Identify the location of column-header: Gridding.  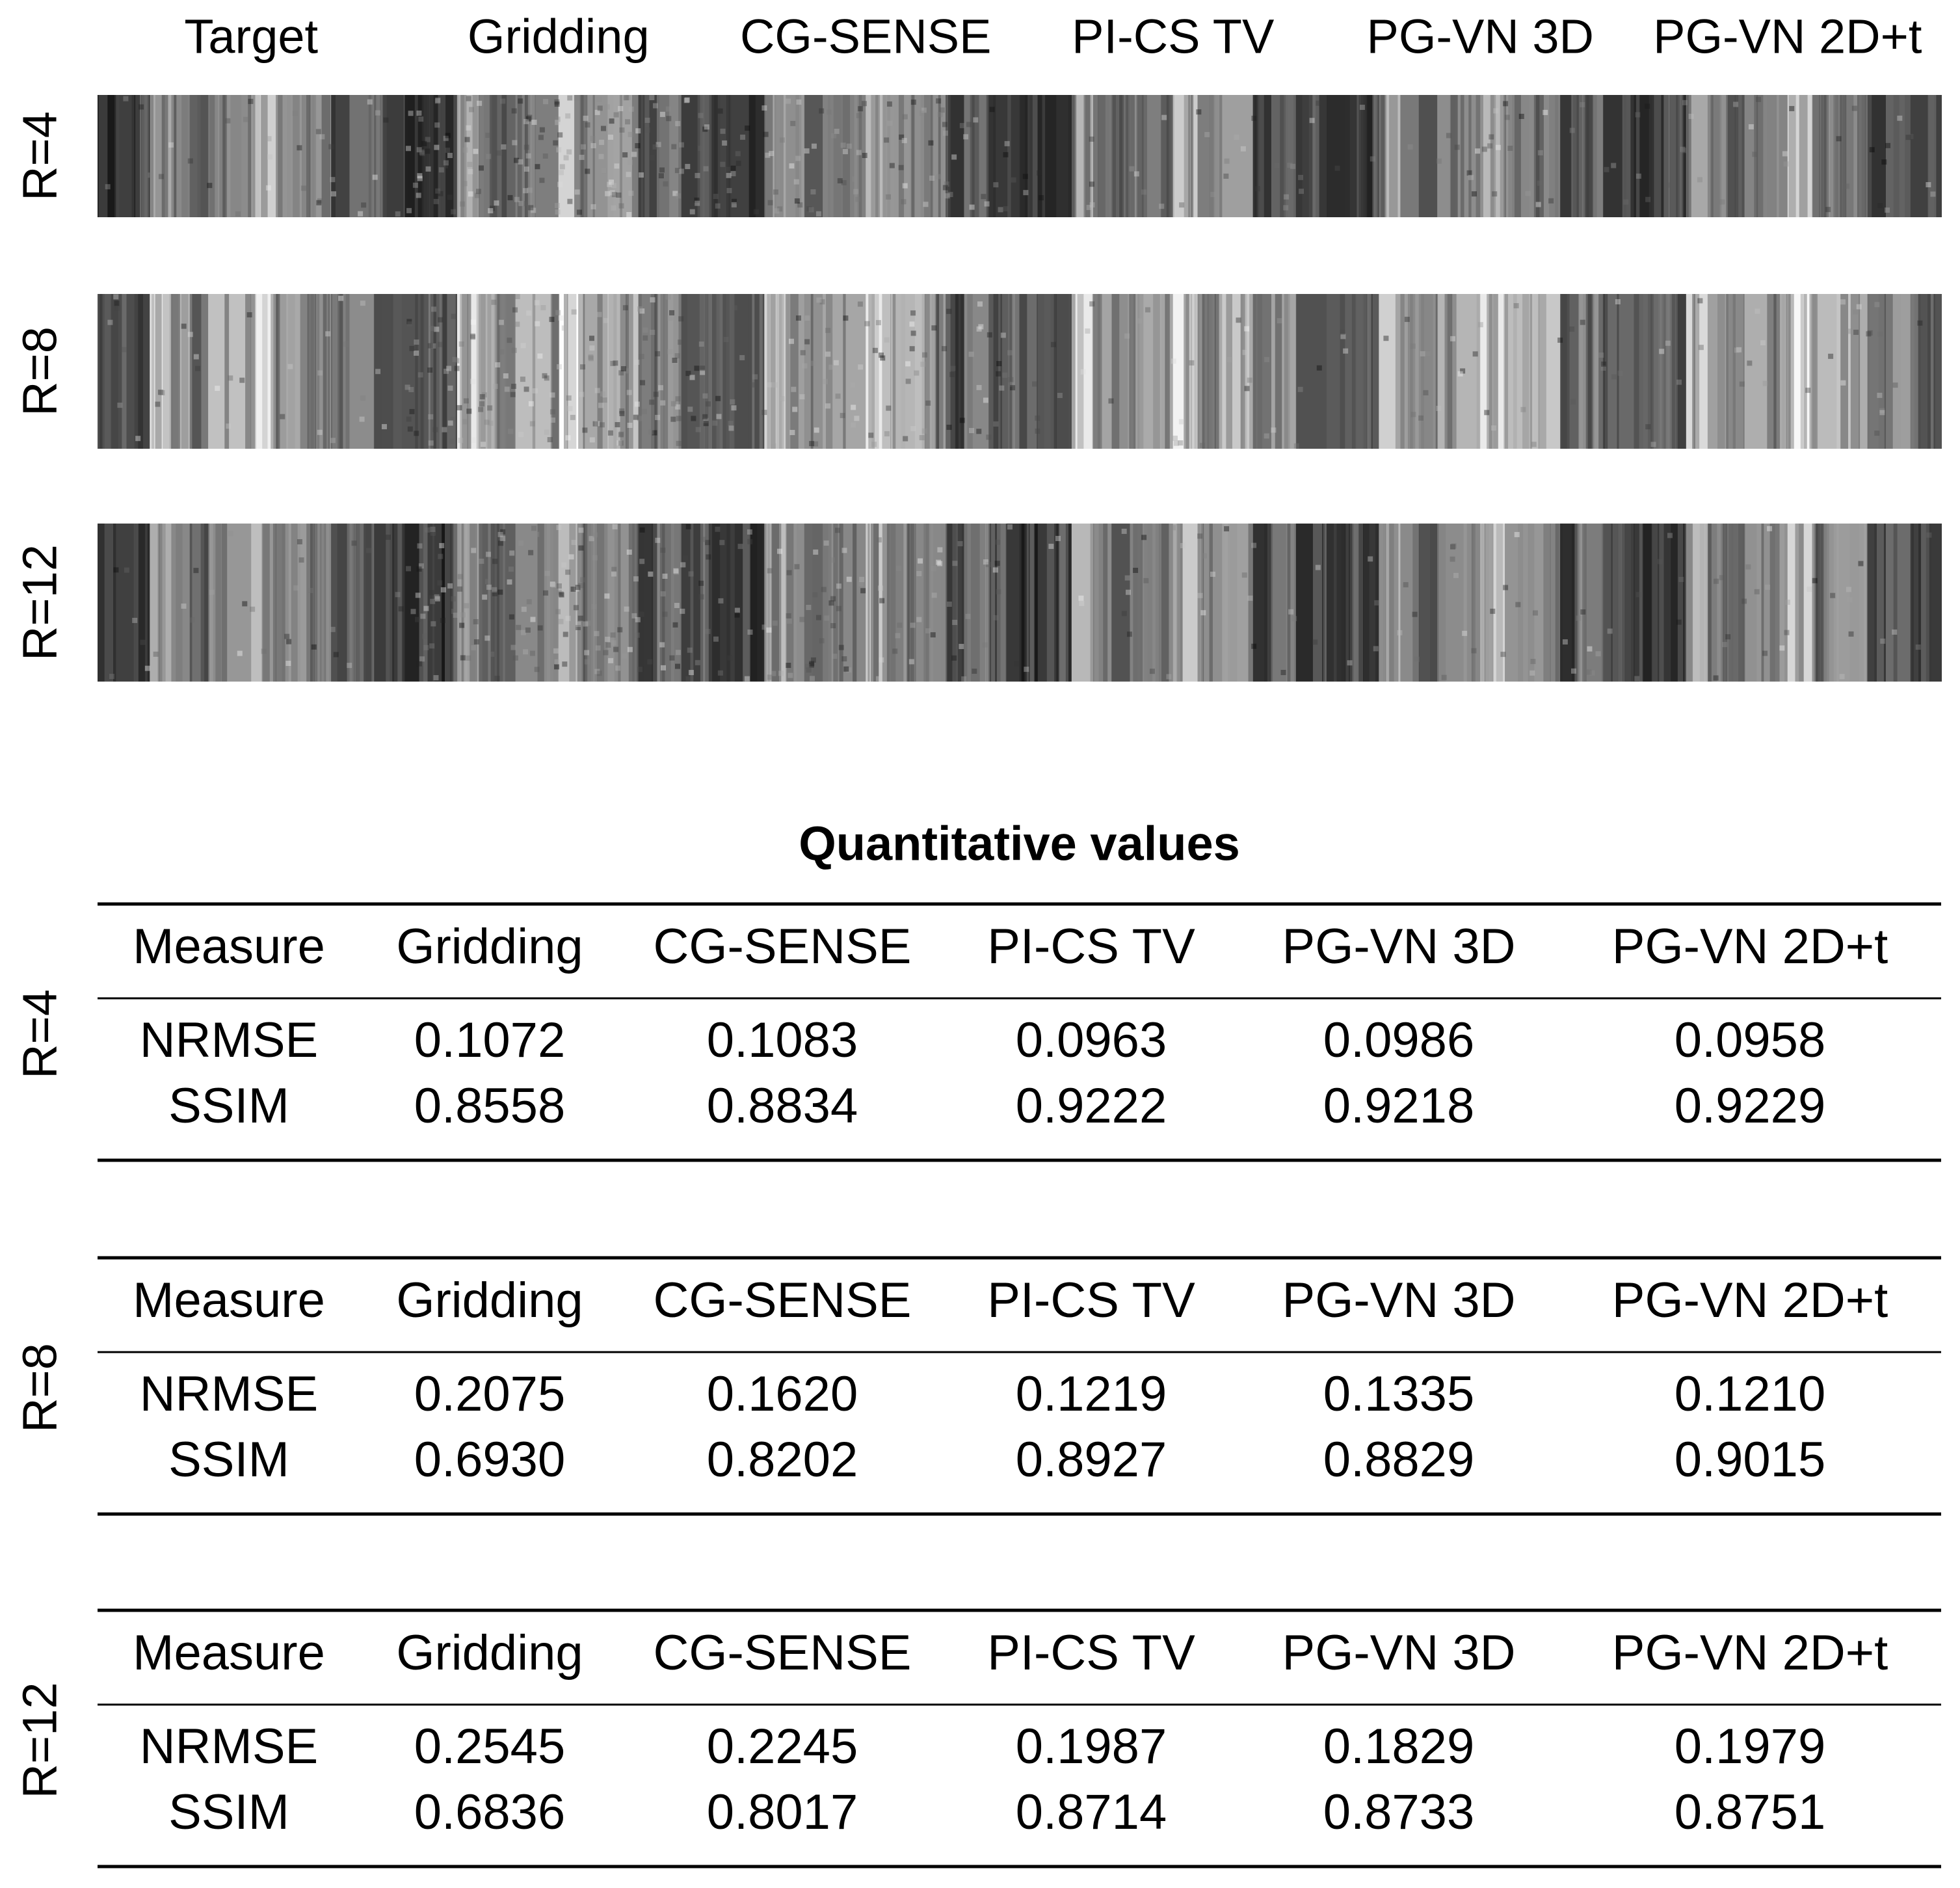
(559, 37).